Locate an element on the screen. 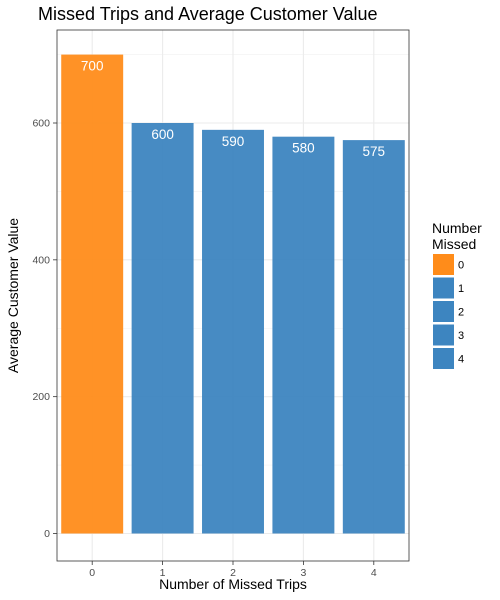 Image resolution: width=500 pixels, height=600 pixels. data-label-3: 580 is located at coordinates (303, 148).